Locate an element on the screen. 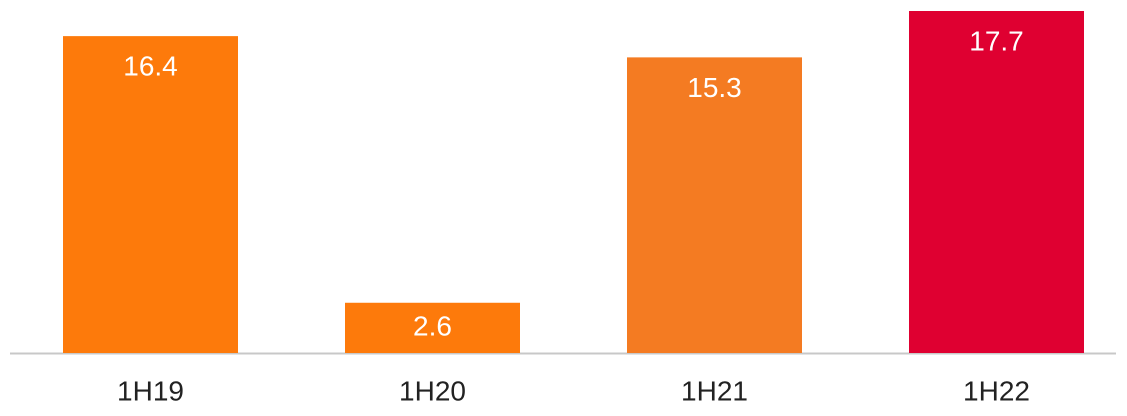  x-tick-label: 1H19 is located at coordinates (150, 390).